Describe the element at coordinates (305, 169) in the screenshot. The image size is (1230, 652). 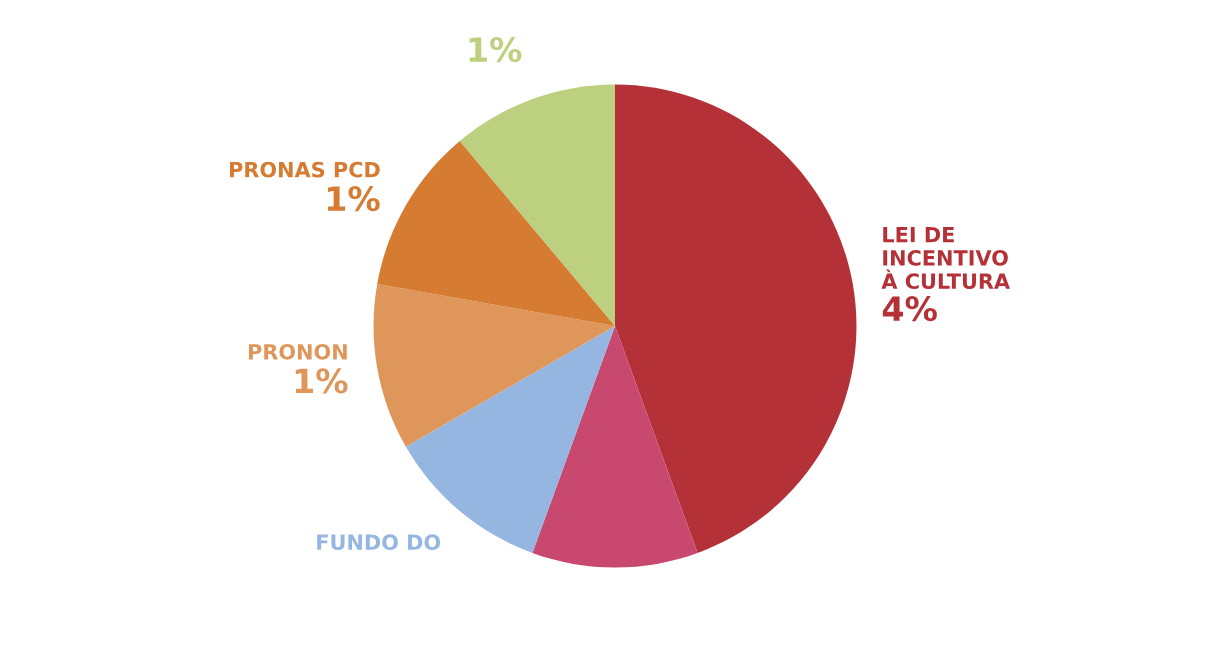
I see `slice-label: PRONAS PCD` at that location.